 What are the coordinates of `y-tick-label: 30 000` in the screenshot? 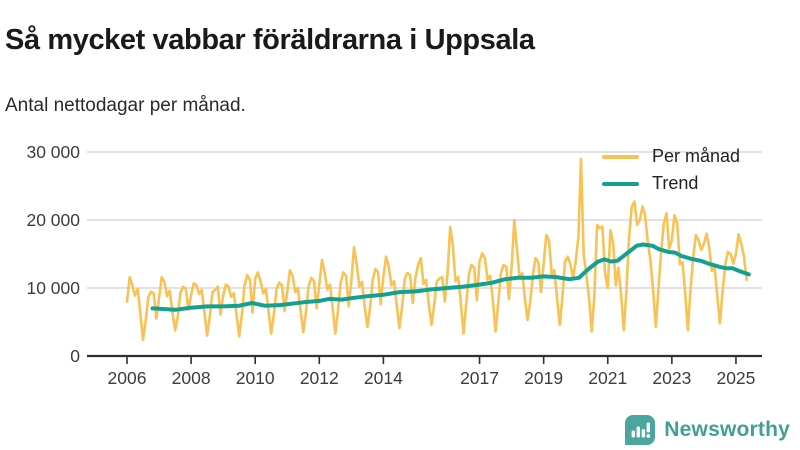 It's located at (53, 152).